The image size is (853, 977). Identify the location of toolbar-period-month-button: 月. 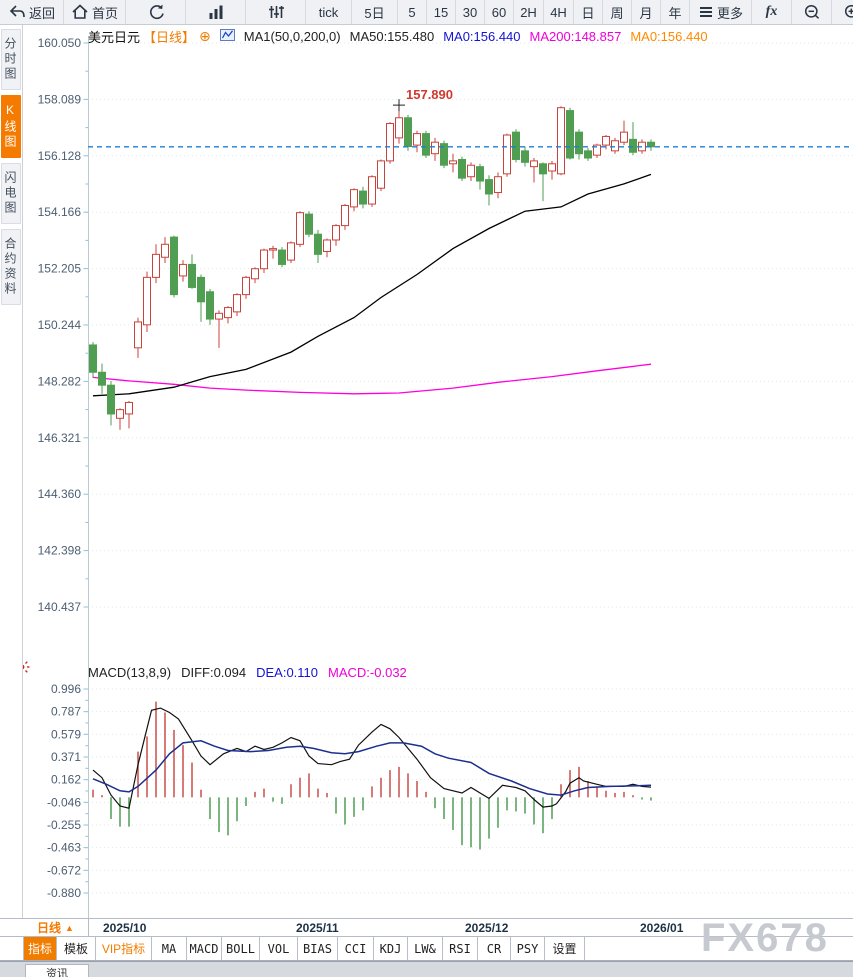
(646, 12).